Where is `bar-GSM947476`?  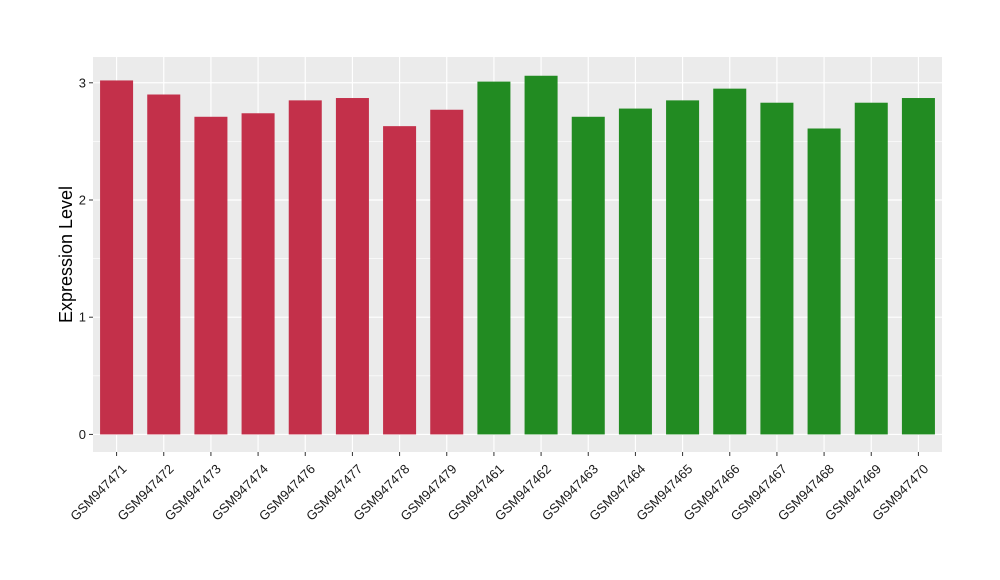 bar-GSM947476 is located at coordinates (305, 267).